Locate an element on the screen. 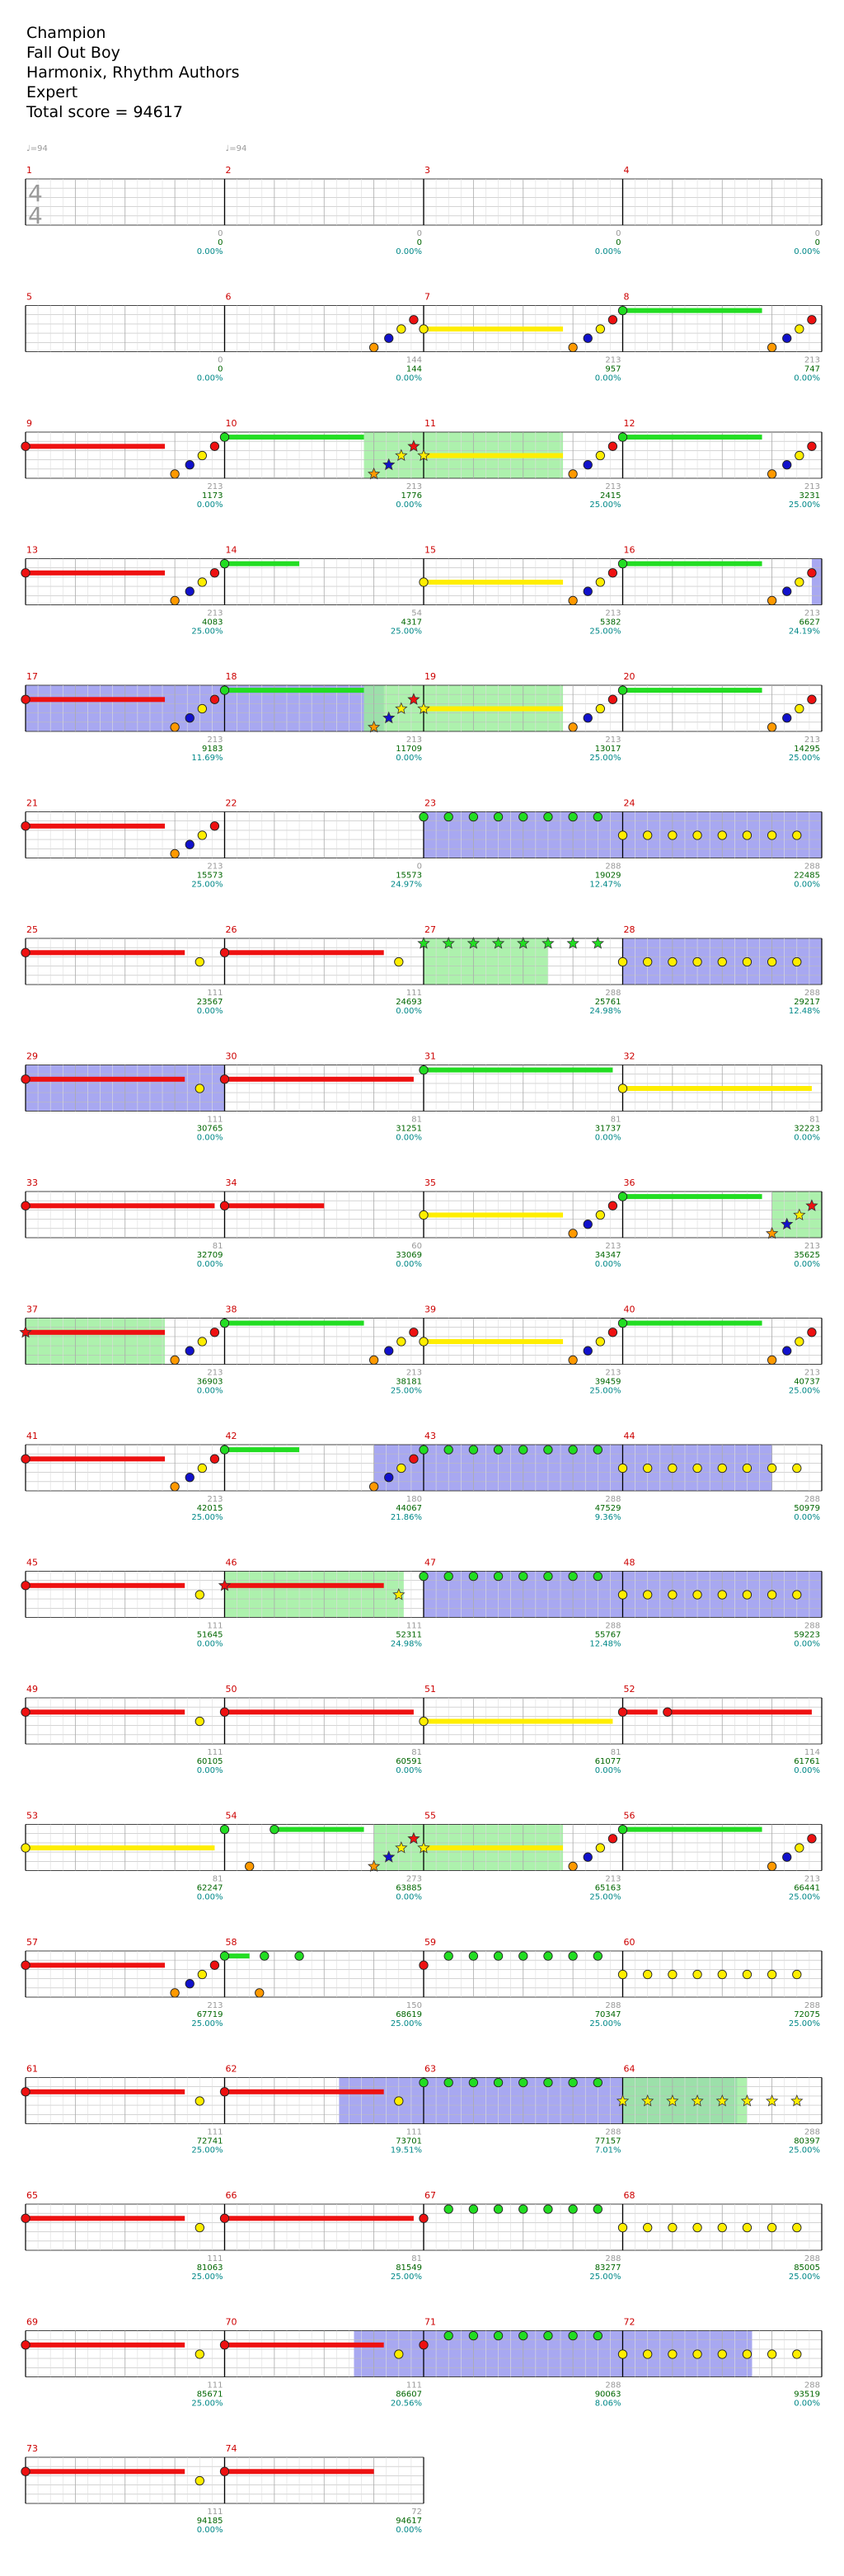 The image size is (844, 2576). measure-number: 74 is located at coordinates (232, 2448).